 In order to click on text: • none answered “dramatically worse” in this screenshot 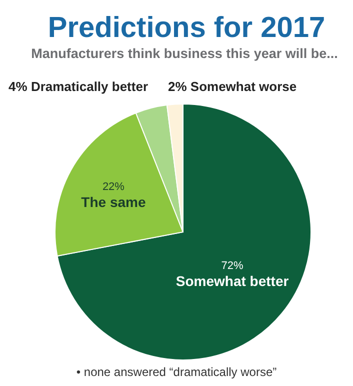, I will do `click(176, 372)`.